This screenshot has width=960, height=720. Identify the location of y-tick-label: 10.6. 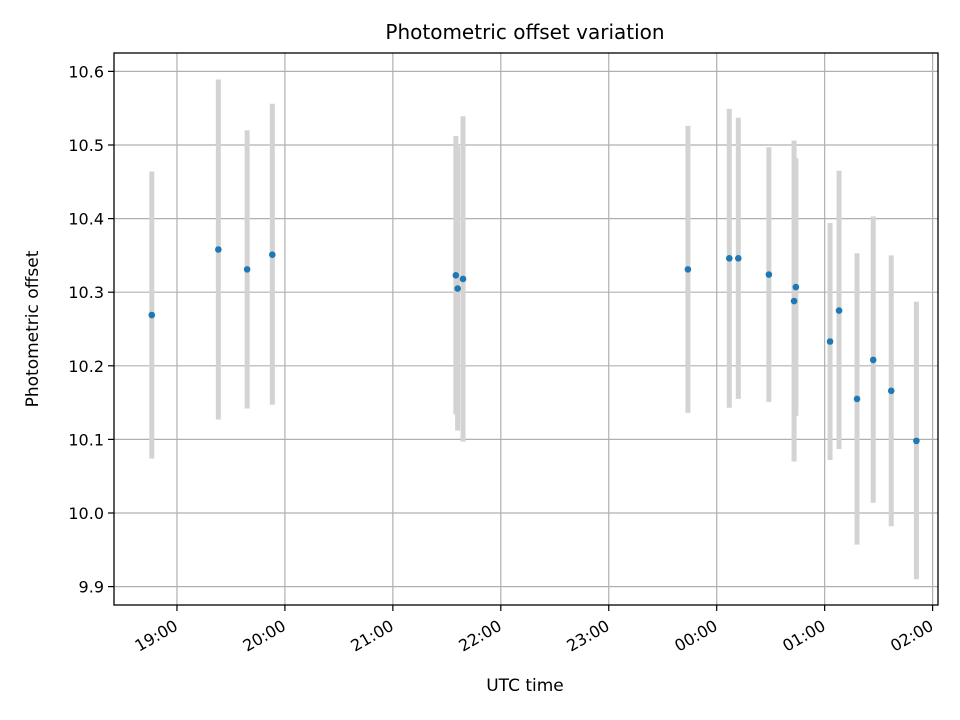
(86, 71).